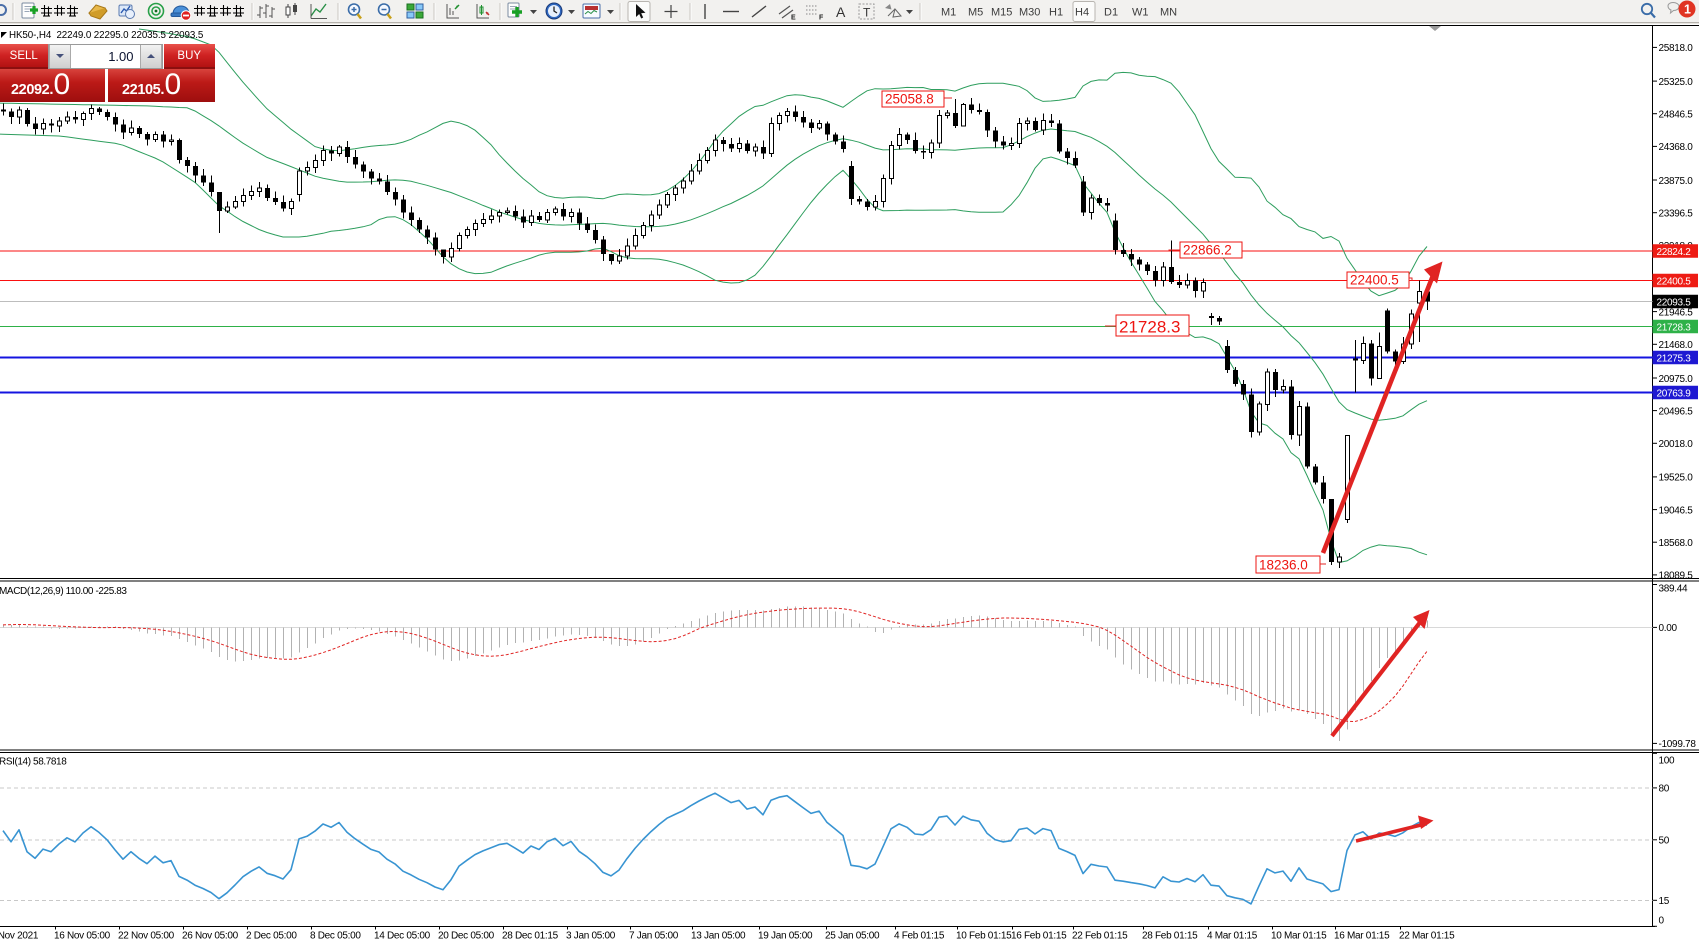  Describe the element at coordinates (1676, 82) in the screenshot. I see `svg-text: 25325.0` at that location.